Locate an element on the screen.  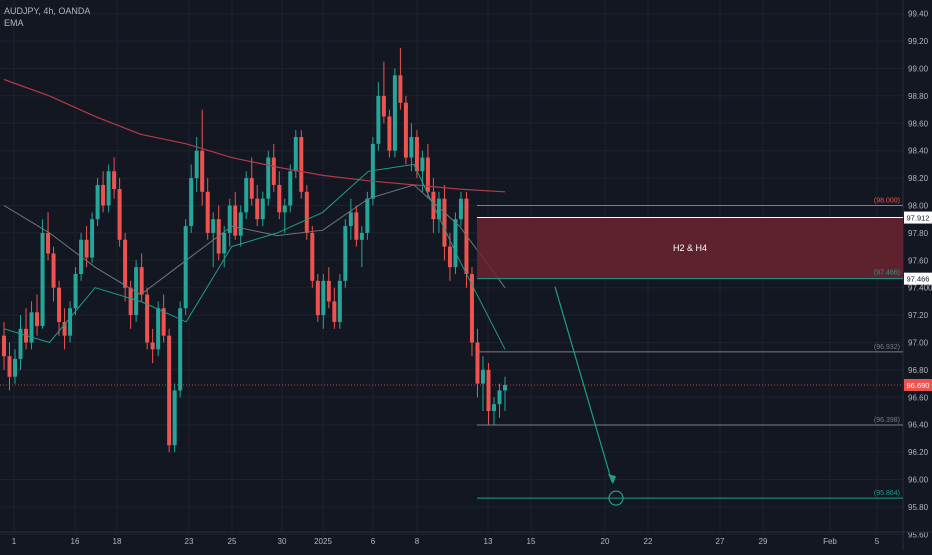
ema-long-line is located at coordinates (254, 135).